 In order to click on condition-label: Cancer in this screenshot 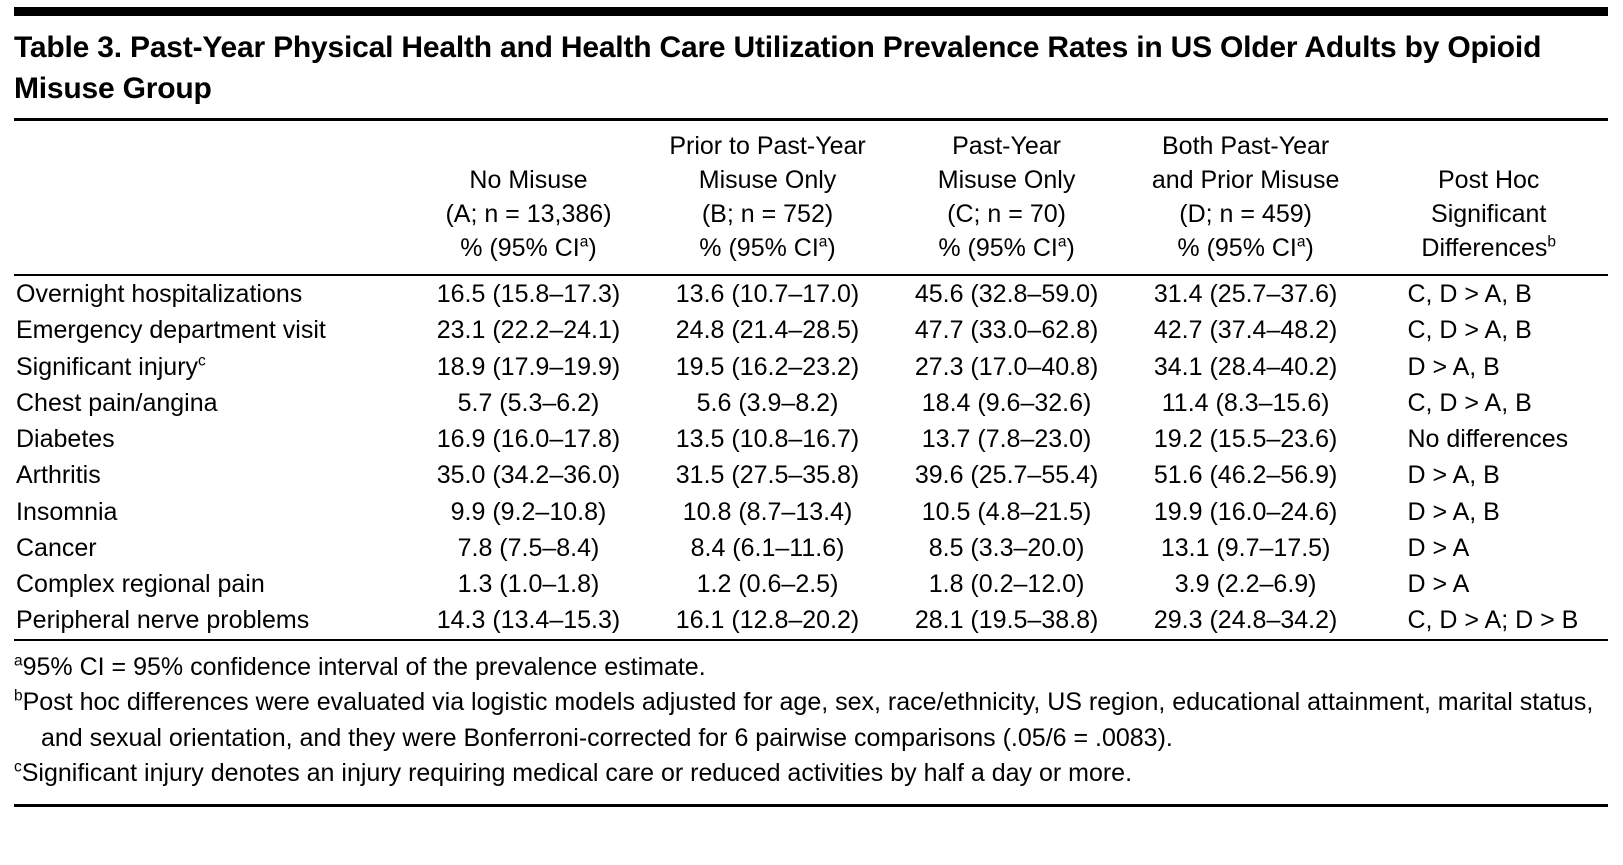, I will do `click(213, 548)`.